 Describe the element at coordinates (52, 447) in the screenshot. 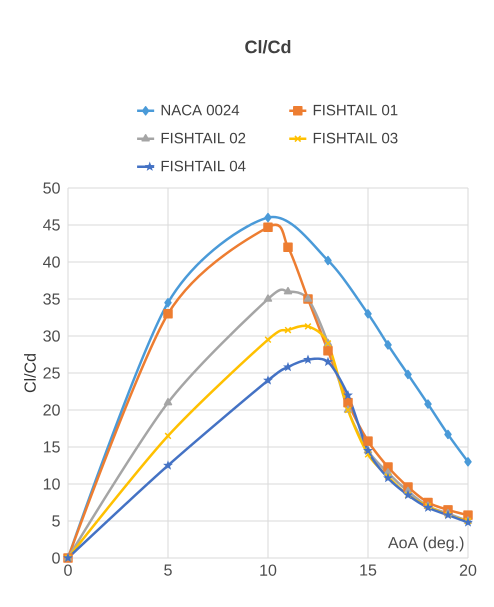

I see `y-tick-label: 15` at that location.